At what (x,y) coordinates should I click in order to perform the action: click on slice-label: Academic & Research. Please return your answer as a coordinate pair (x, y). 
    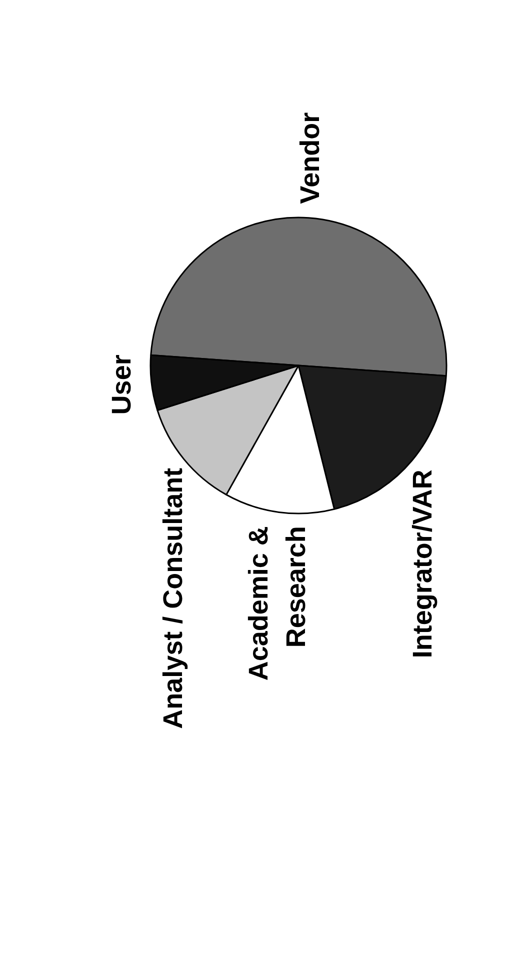
    Looking at the image, I should click on (277, 603).